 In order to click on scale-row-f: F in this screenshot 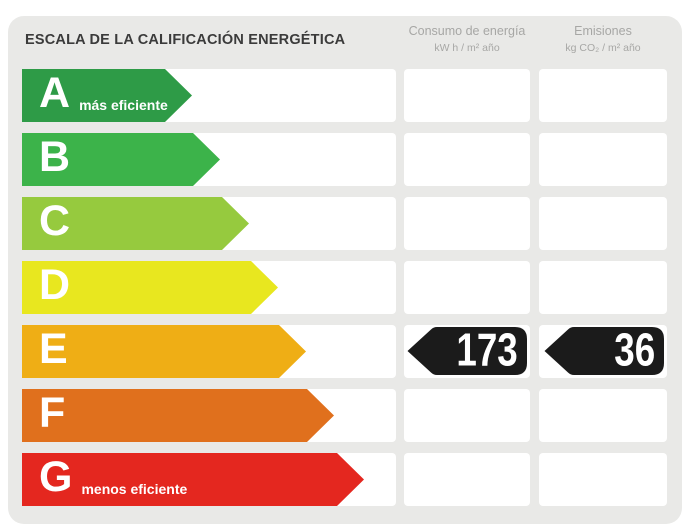, I will do `click(348, 415)`.